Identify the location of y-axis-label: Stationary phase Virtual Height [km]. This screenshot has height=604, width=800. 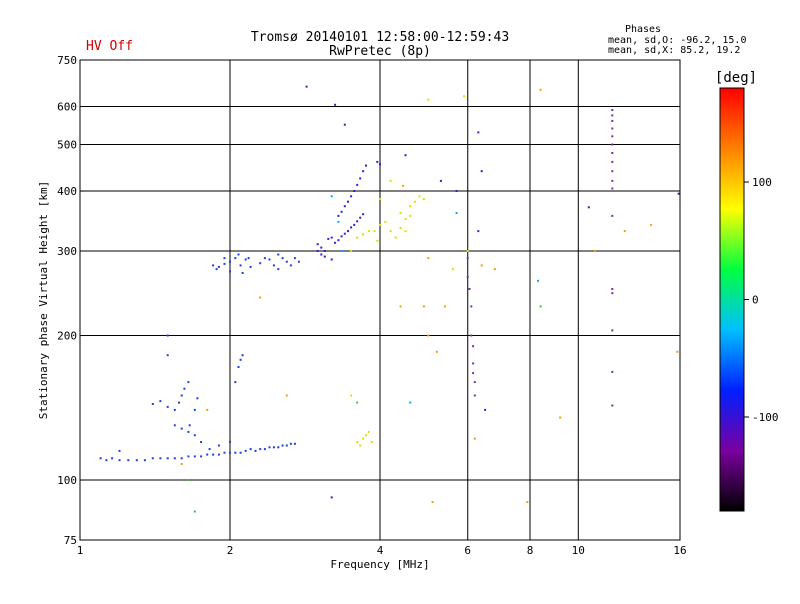
(43, 300).